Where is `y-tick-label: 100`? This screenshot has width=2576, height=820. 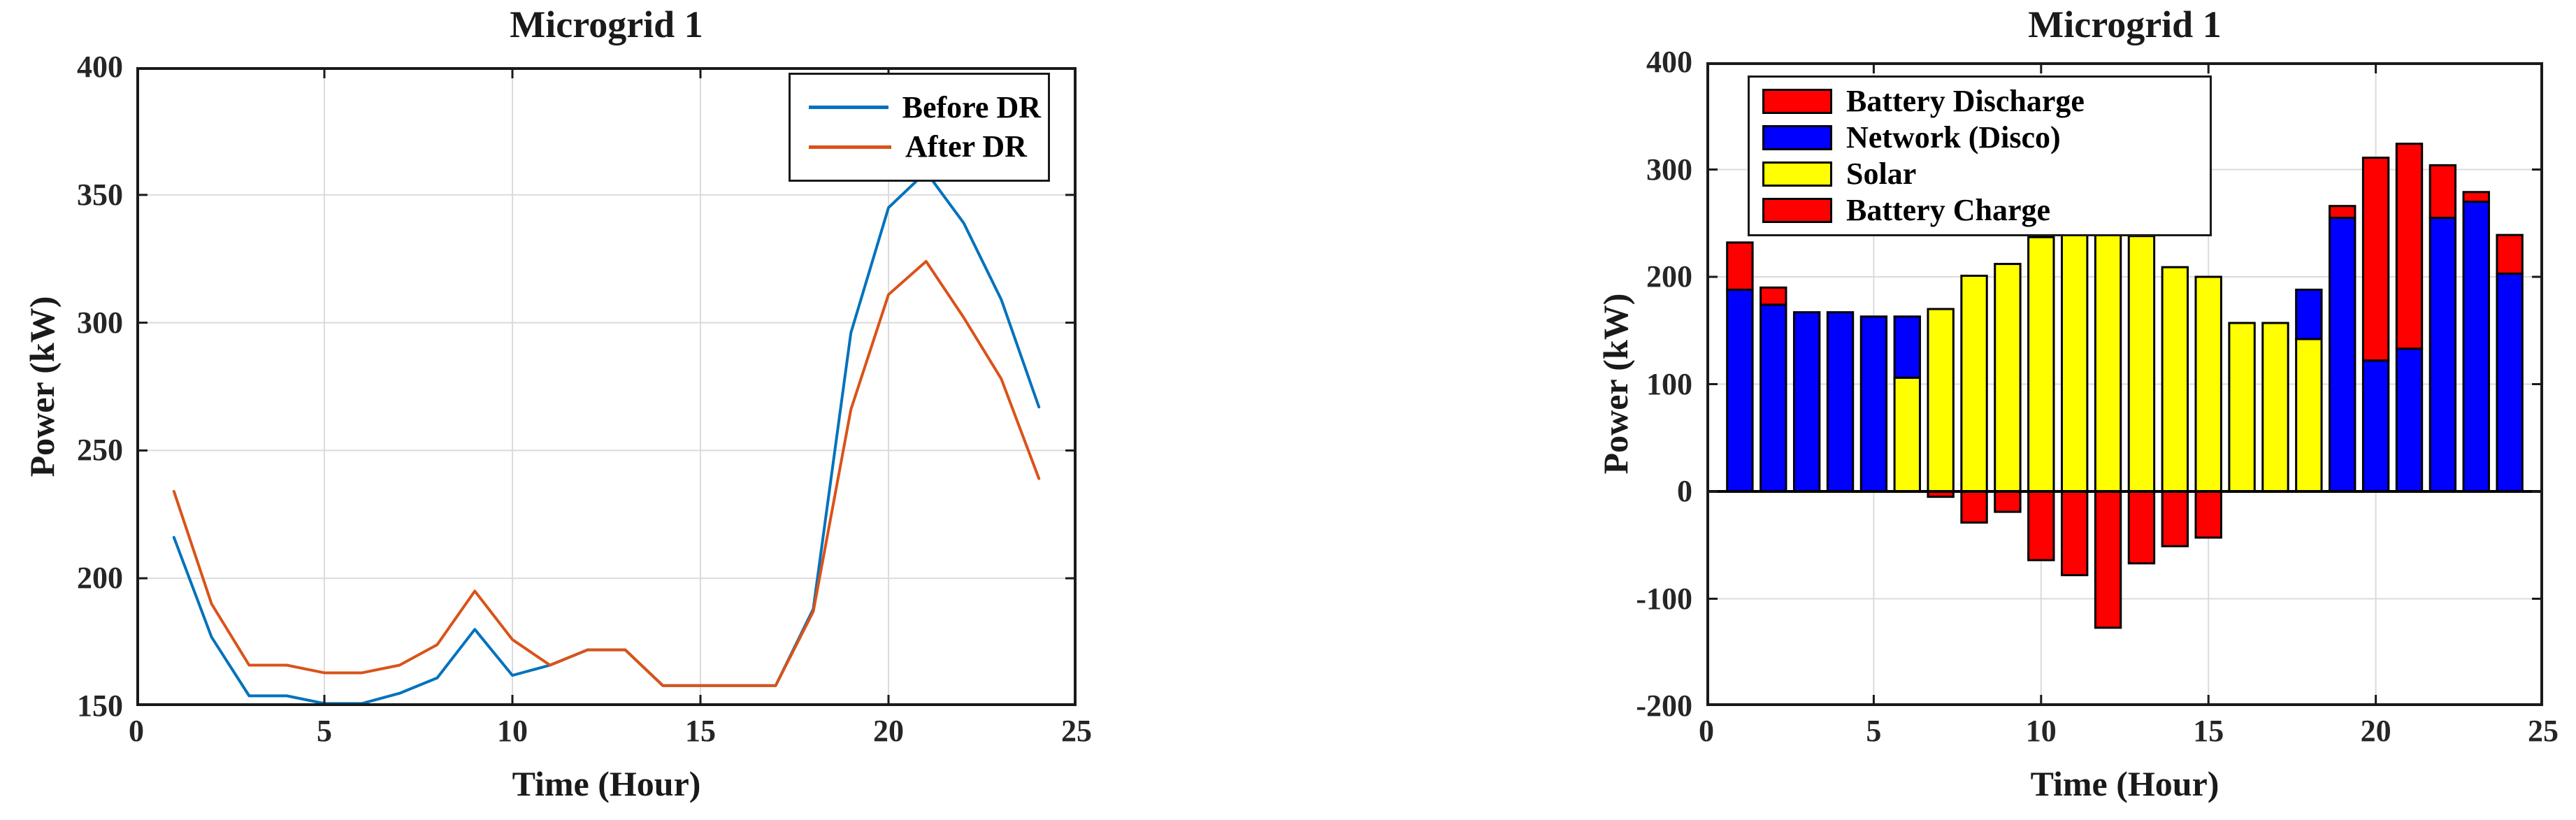 y-tick-label: 100 is located at coordinates (1669, 383).